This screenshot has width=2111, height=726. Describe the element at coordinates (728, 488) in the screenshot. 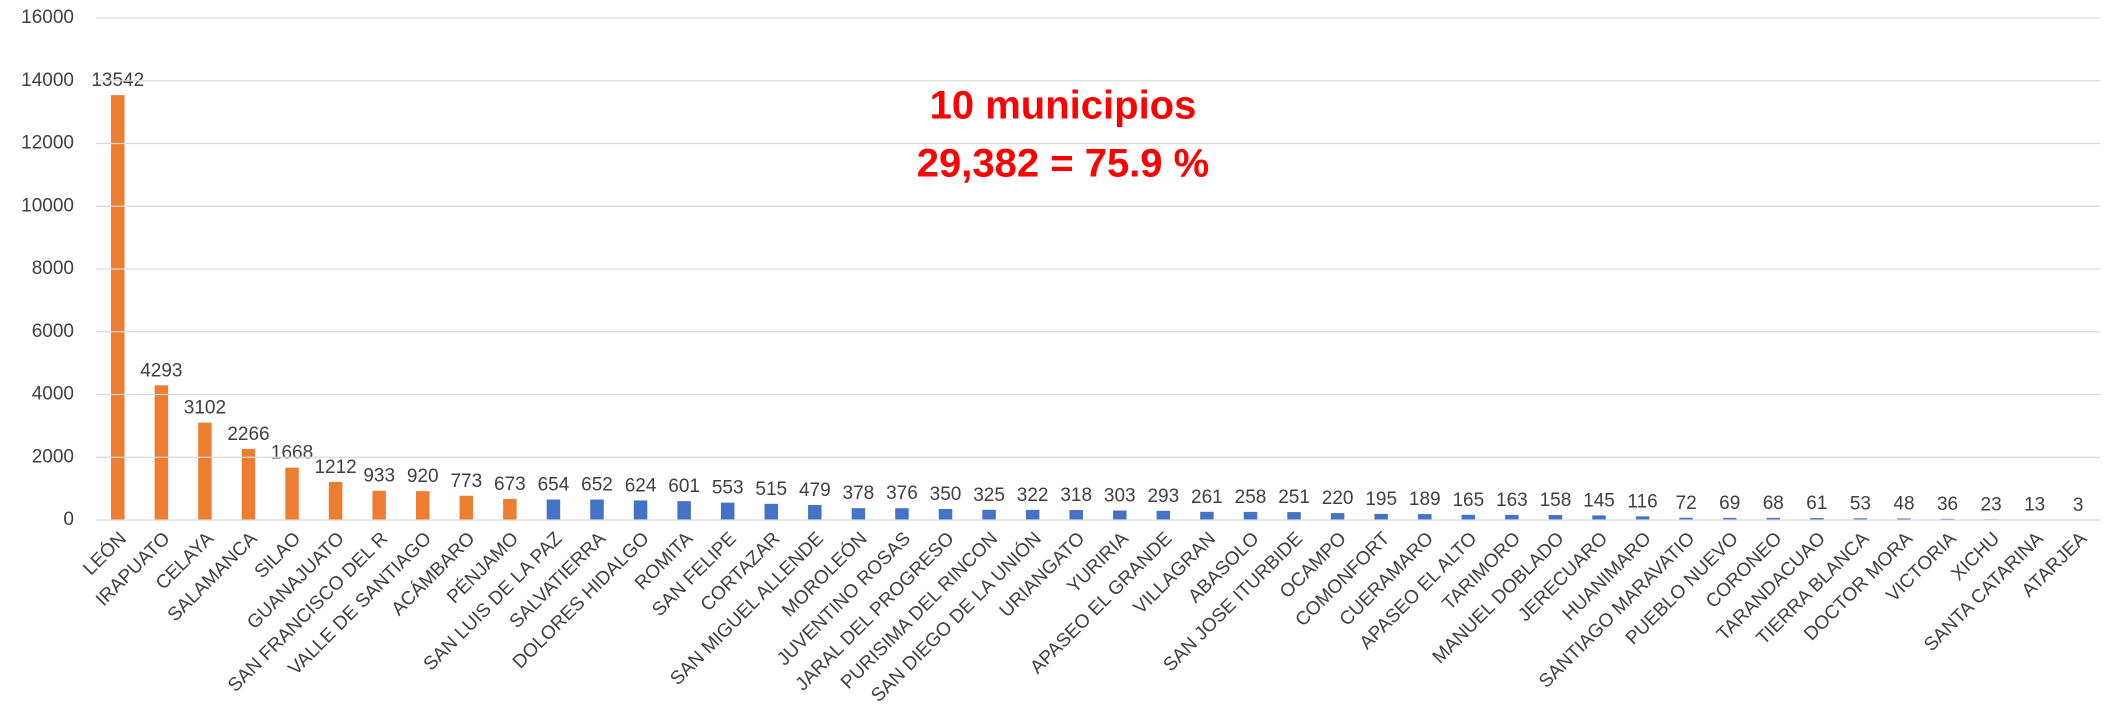

I see `data-label: 553` at that location.